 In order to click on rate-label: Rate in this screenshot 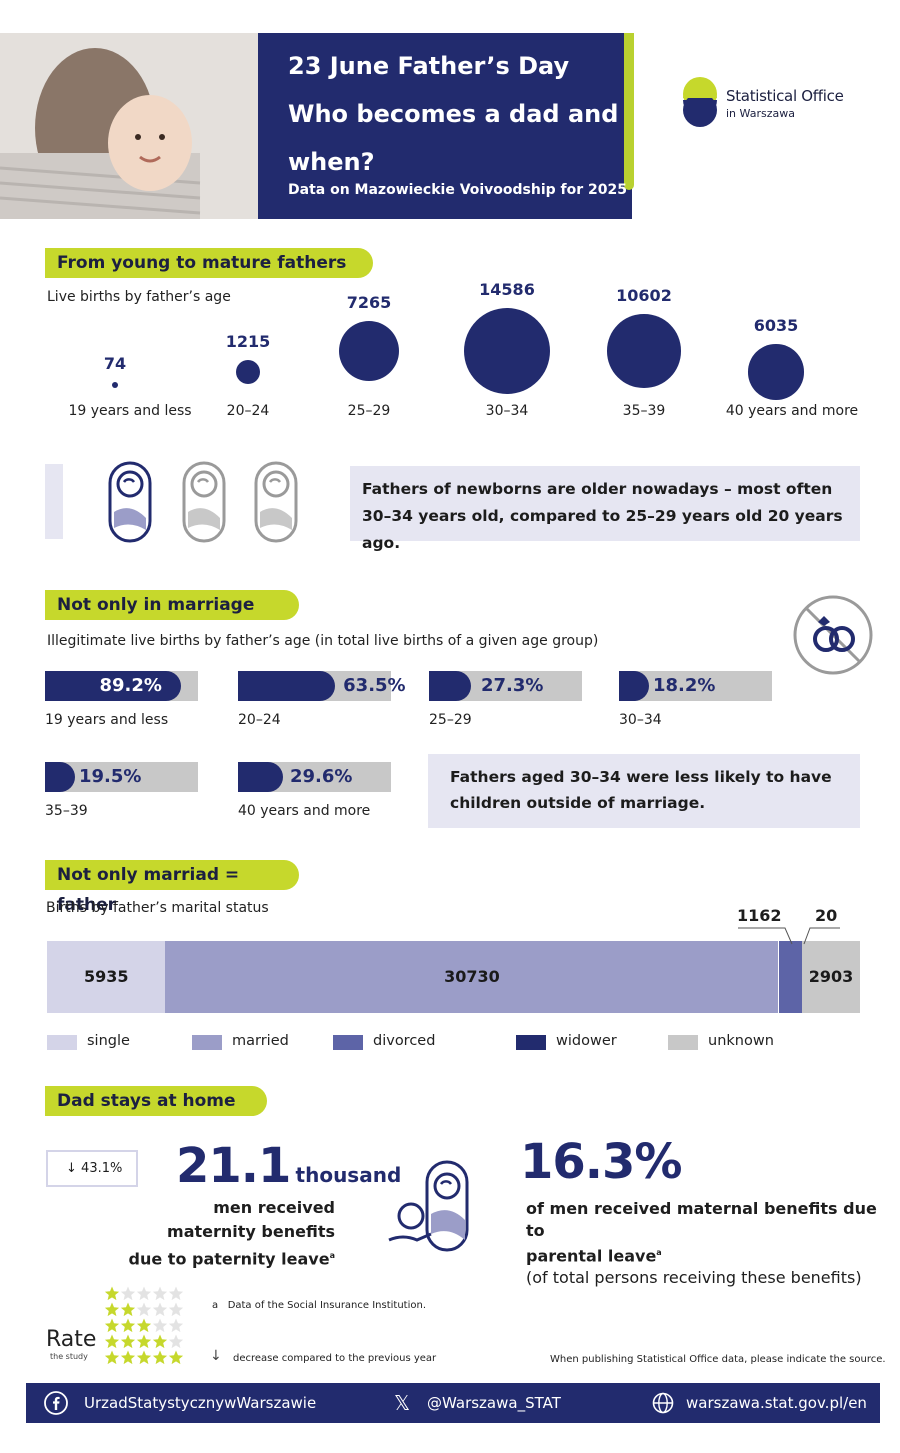, I will do `click(71, 1339)`.